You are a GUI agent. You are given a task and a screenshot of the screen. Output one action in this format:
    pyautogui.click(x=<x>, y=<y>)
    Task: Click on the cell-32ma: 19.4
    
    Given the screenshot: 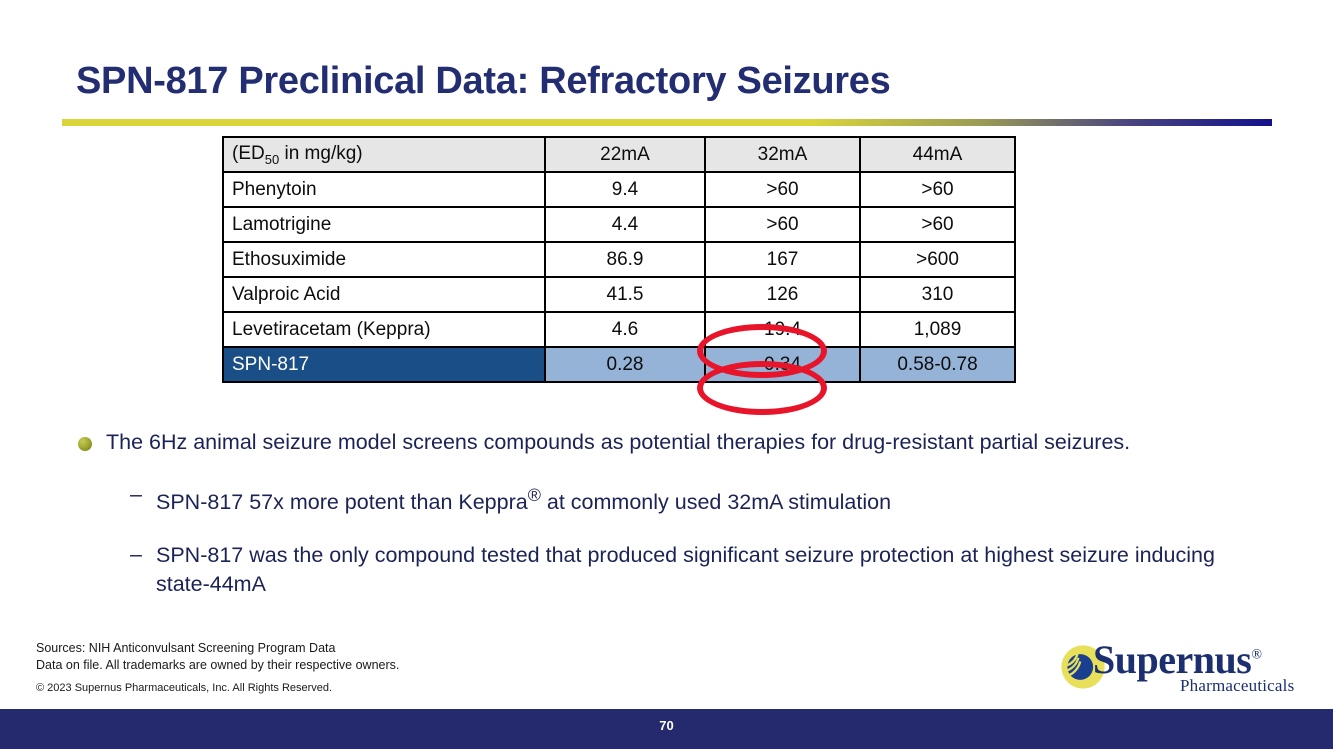 What is the action you would take?
    pyautogui.click(x=782, y=329)
    